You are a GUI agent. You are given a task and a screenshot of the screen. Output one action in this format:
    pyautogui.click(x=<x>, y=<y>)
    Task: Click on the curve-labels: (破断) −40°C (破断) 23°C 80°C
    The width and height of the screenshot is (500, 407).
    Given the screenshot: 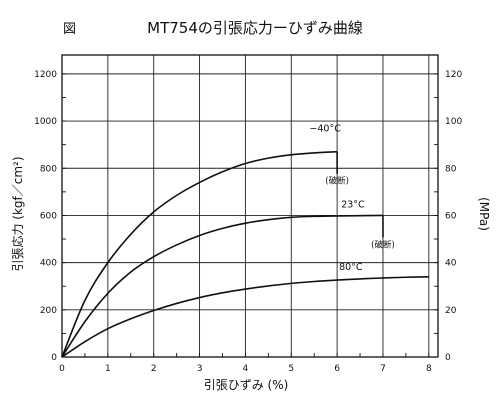 What is the action you would take?
    pyautogui.click(x=351, y=198)
    